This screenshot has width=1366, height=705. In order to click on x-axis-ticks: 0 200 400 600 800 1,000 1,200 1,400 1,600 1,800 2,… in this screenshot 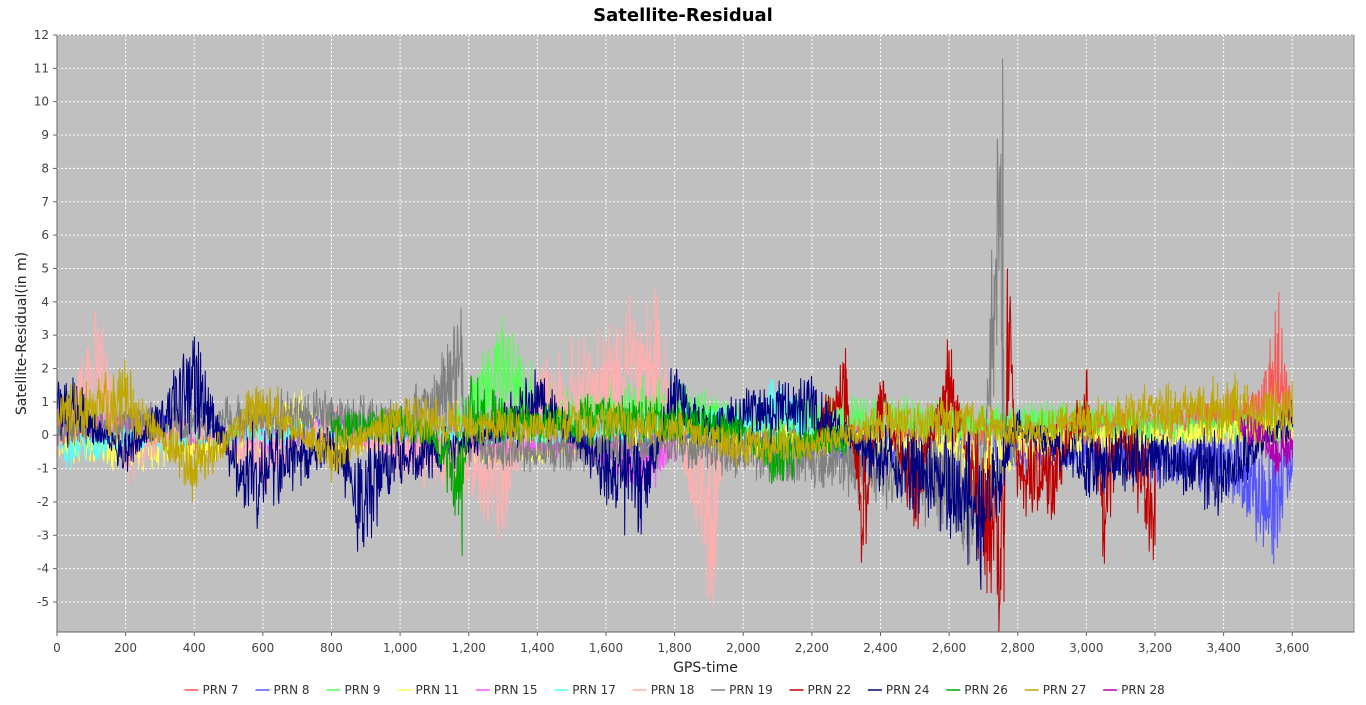, I will do `click(681, 643)`.